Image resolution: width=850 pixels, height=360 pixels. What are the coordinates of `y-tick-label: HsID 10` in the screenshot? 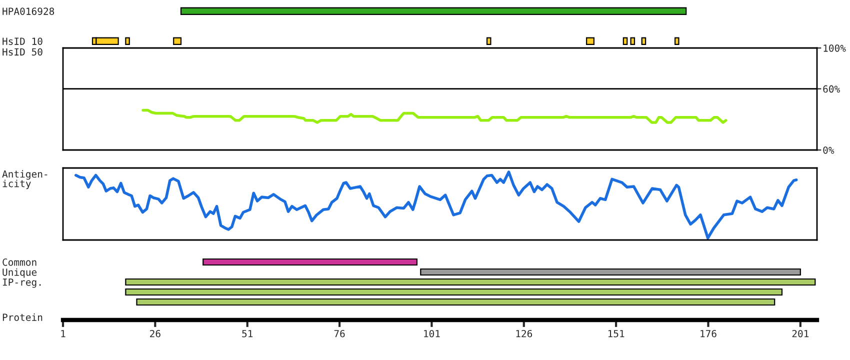 It's located at (22, 41).